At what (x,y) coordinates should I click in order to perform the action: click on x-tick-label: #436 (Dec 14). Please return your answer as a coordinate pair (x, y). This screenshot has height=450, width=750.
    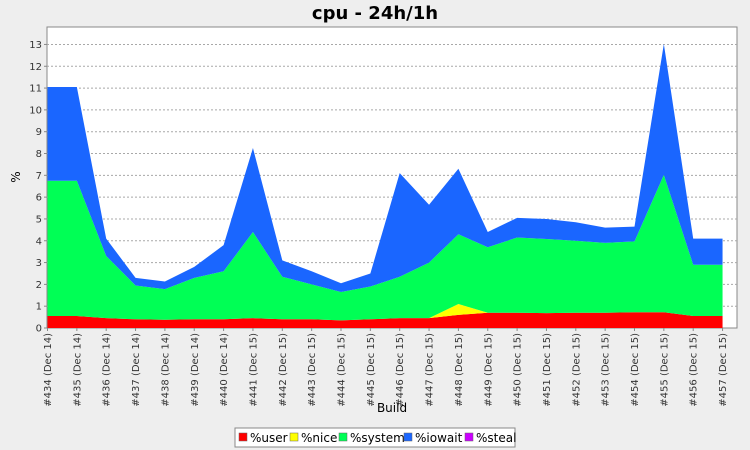
    Looking at the image, I should click on (107, 370).